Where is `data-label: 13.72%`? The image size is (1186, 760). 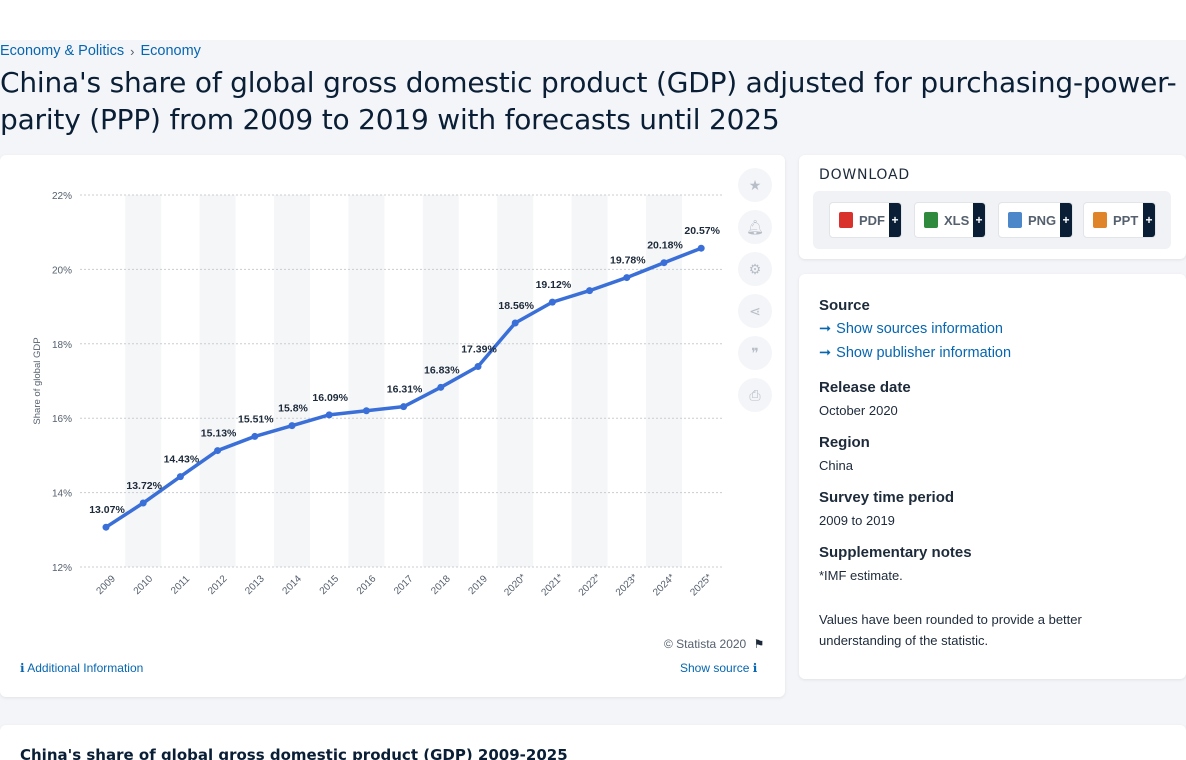
data-label: 13.72% is located at coordinates (144, 486).